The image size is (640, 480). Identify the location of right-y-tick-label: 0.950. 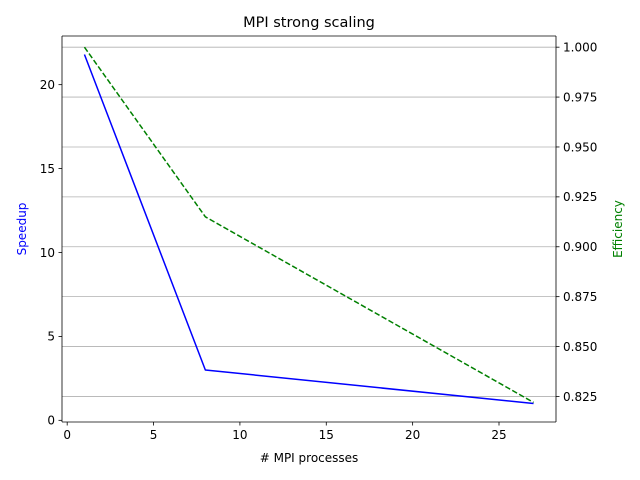
(580, 147).